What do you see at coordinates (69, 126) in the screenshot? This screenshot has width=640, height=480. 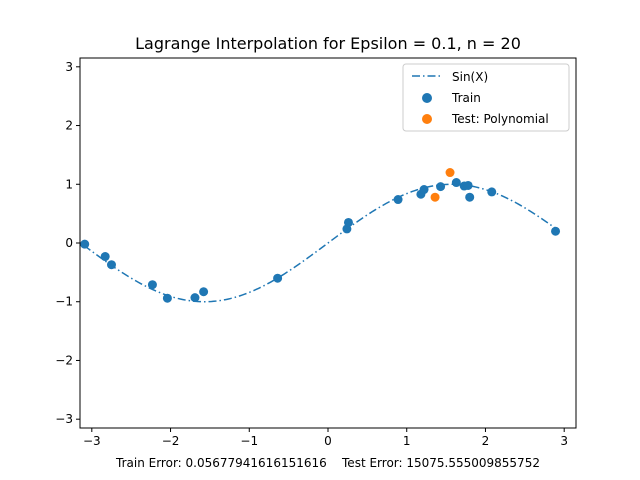 I see `y-tick-label: 2` at bounding box center [69, 126].